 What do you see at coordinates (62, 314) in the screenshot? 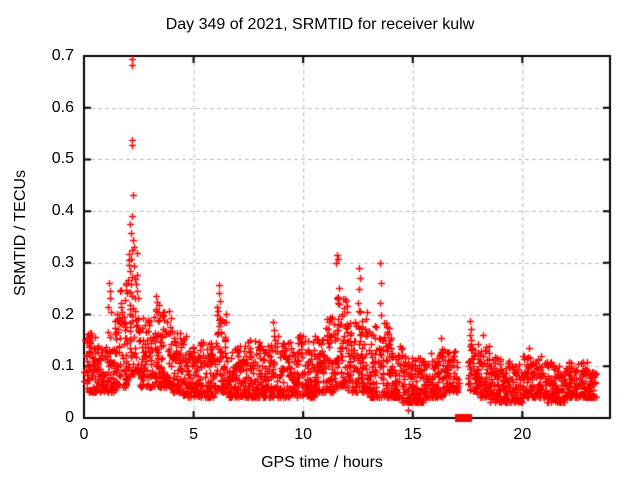
I see `y-tick-label: 0.2` at bounding box center [62, 314].